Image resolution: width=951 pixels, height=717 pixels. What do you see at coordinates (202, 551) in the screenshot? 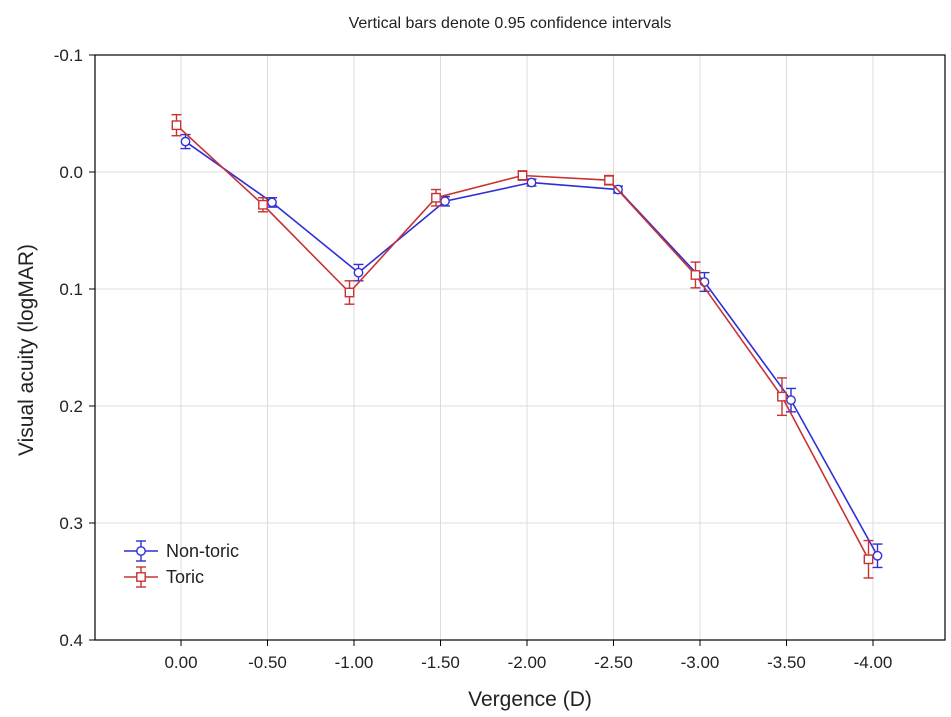
I see `legend-label: Non-toric` at bounding box center [202, 551].